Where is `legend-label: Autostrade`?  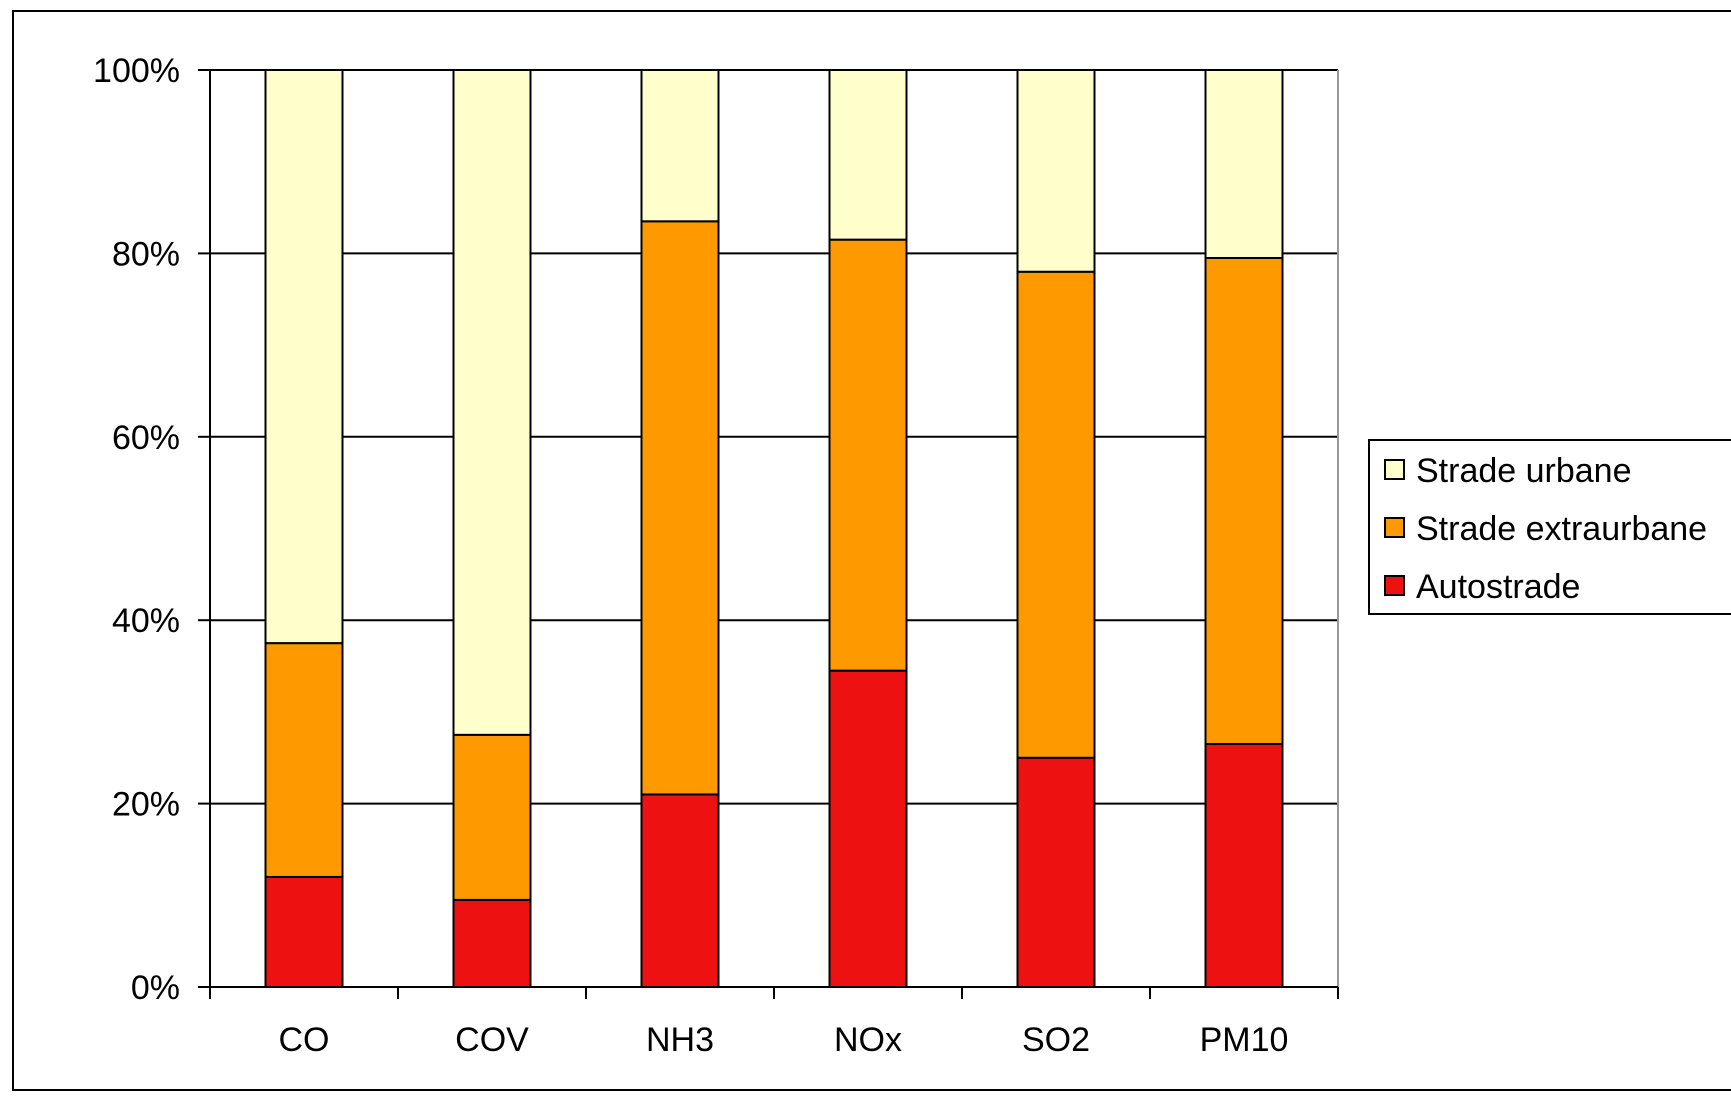
legend-label: Autostrade is located at coordinates (1498, 587).